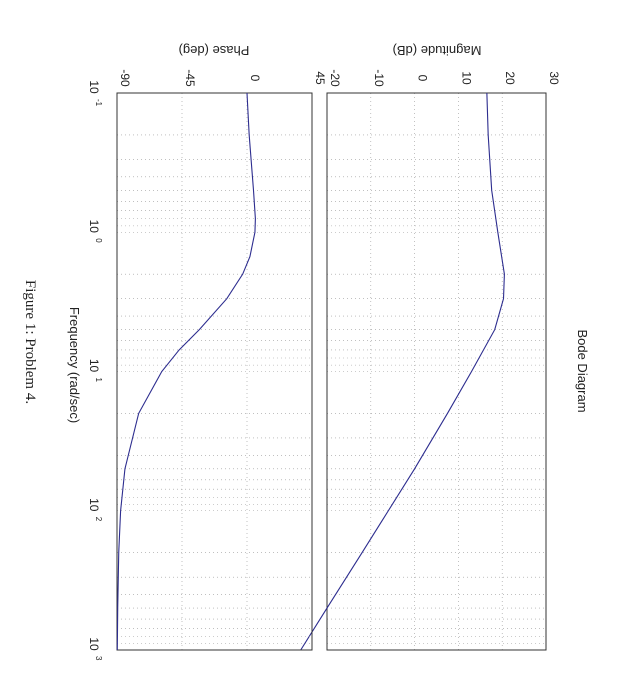 This screenshot has width=617, height=700. Describe the element at coordinates (379, 78) in the screenshot. I see `magnitude-y-tick-label: -10` at that location.